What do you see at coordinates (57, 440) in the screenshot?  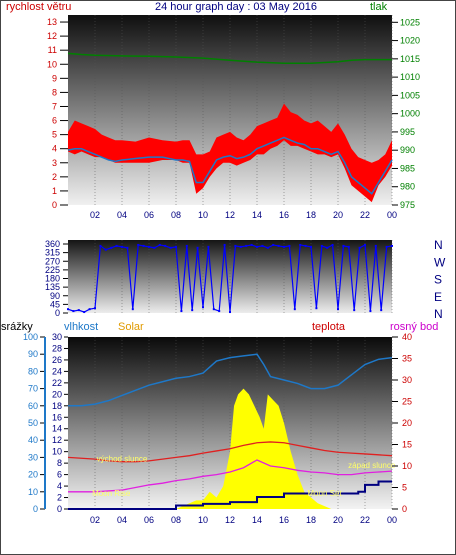 I see `rain-tick-label: 12` at bounding box center [57, 440].